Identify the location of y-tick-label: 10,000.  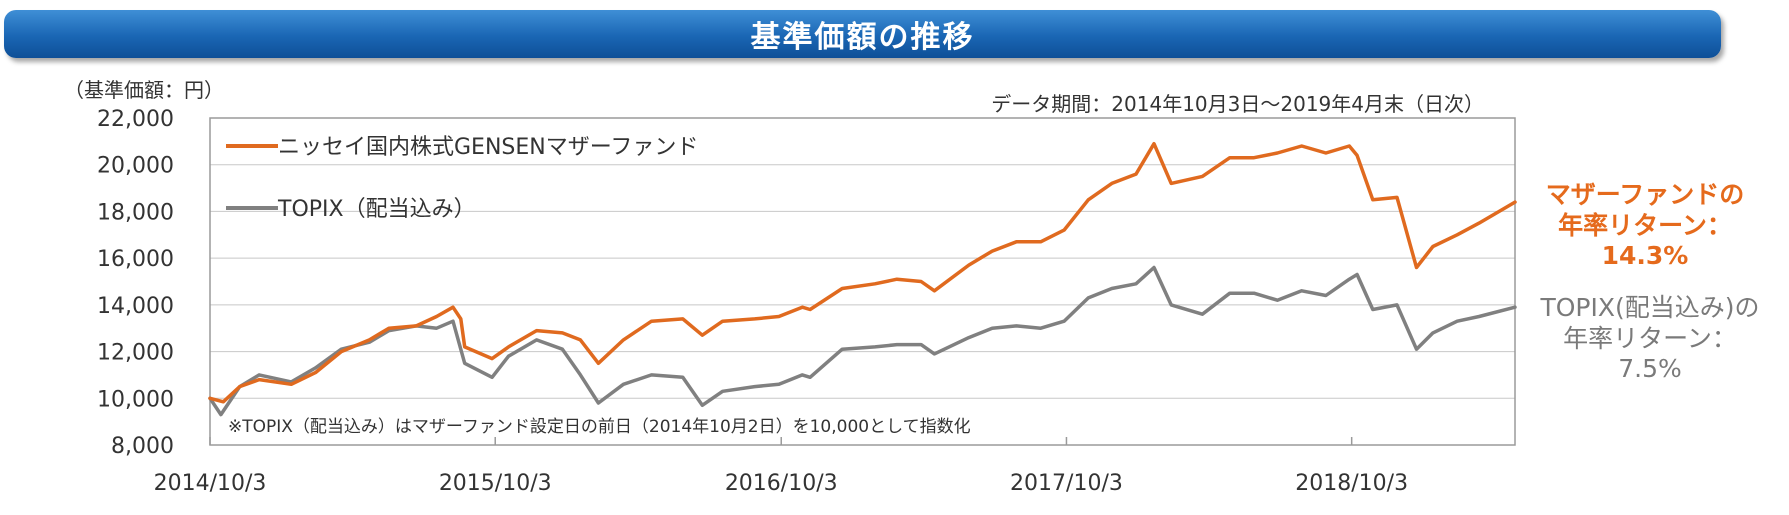
(135, 399).